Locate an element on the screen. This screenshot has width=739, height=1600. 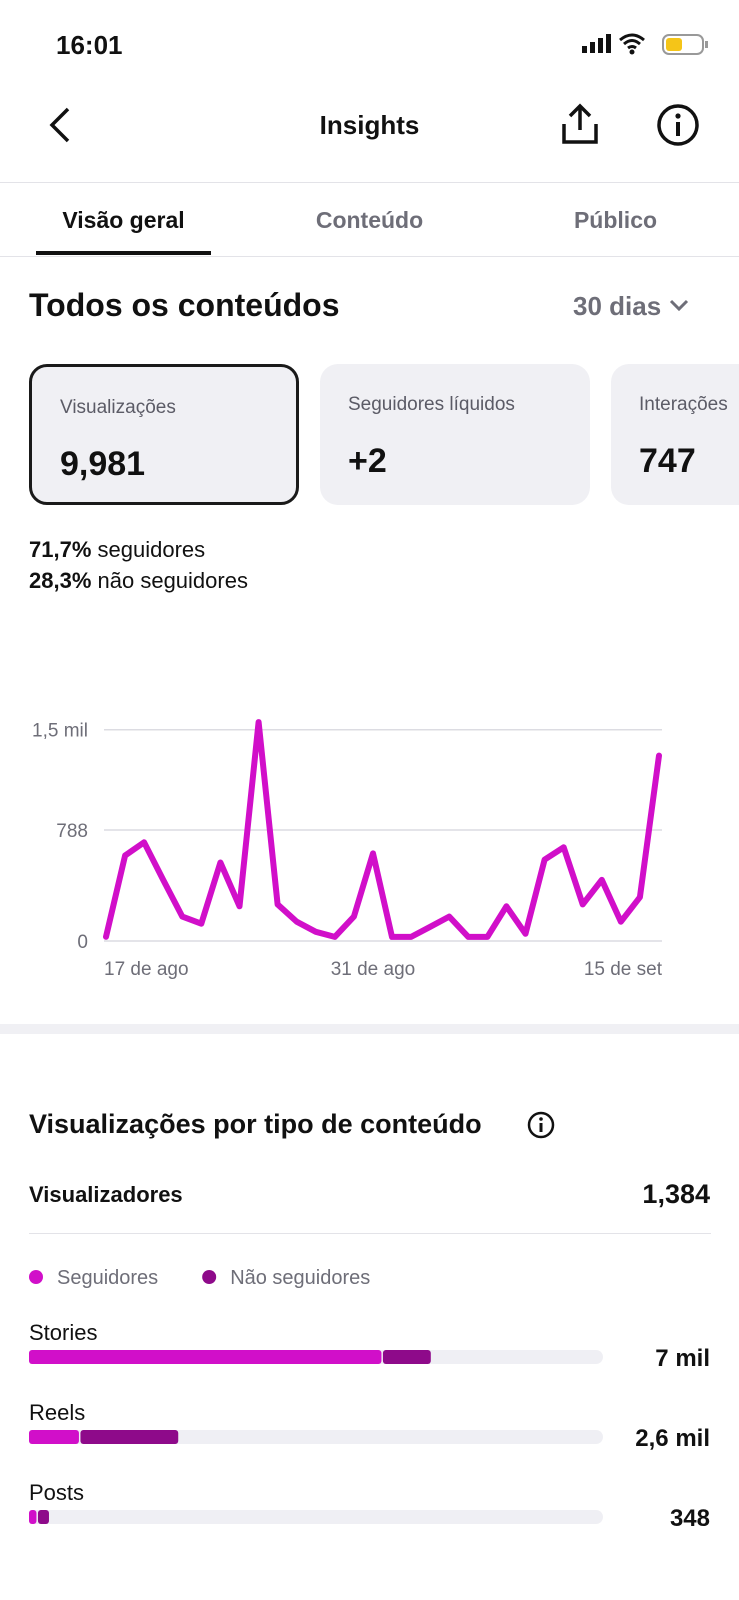
back-button is located at coordinates (60, 125).